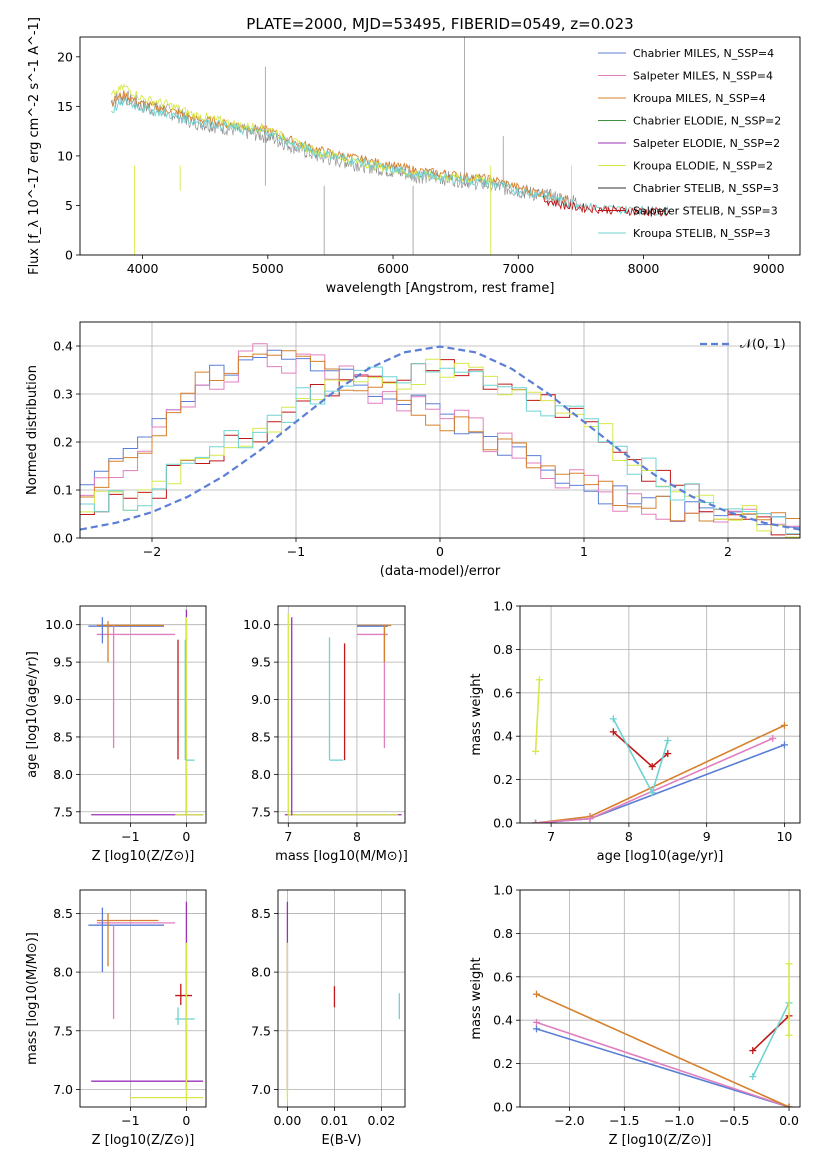  I want to click on x-tick-label: 0.01, so click(335, 1120).